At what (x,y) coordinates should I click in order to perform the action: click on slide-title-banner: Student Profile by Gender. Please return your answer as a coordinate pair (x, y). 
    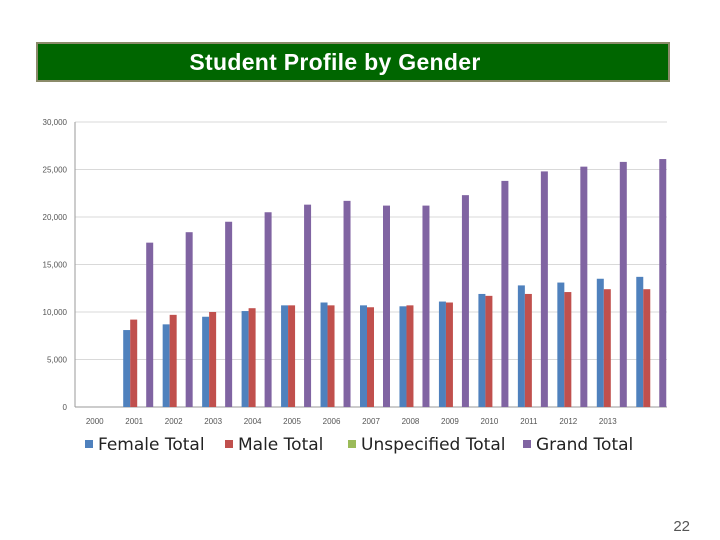
    Looking at the image, I should click on (353, 62).